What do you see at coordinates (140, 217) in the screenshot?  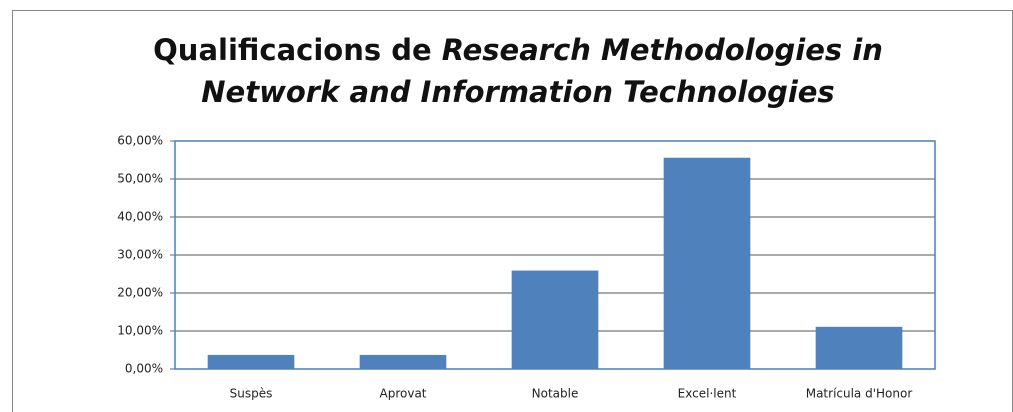 I see `y-tick-label: 40,00%` at bounding box center [140, 217].